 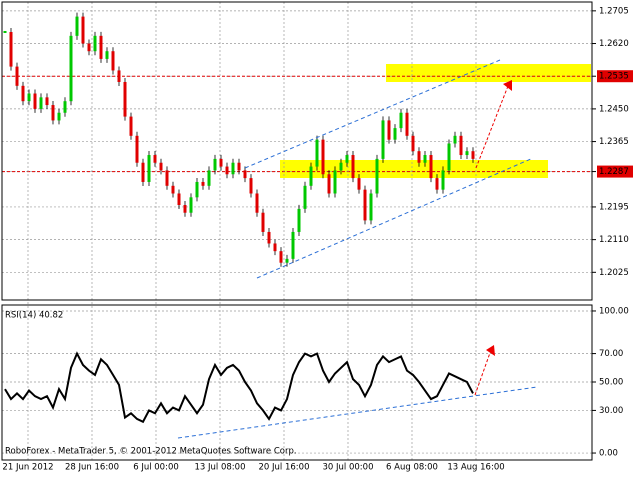 I want to click on x-tick-label: 20 Jul 16:00, so click(x=284, y=468).